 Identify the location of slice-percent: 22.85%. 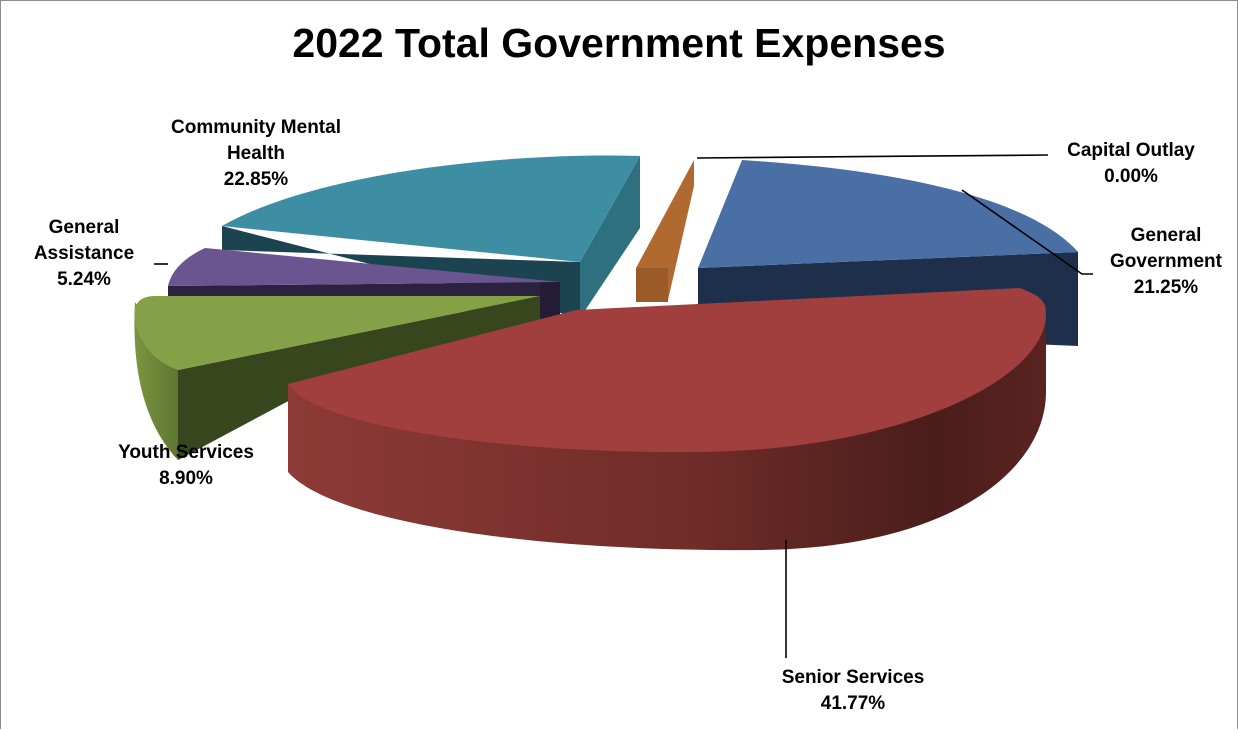
(256, 179).